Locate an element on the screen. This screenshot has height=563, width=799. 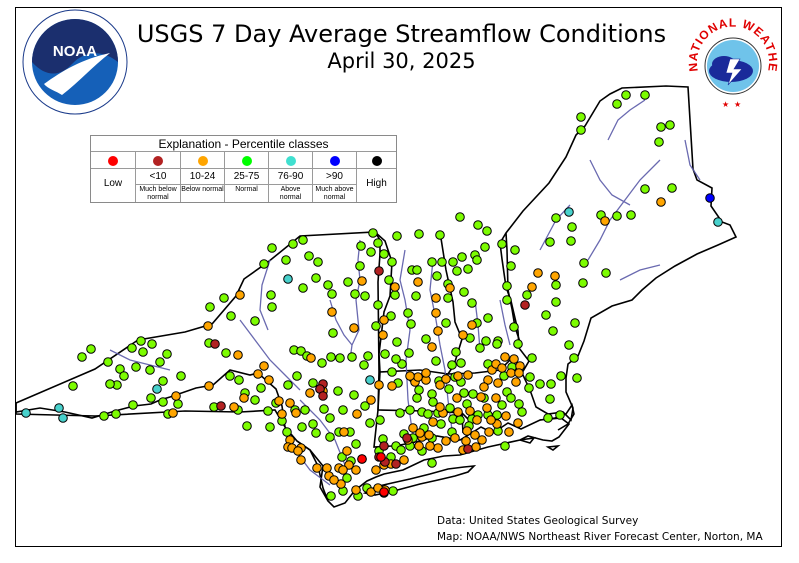
legend-caption: Much below normal is located at coordinates (158, 193).